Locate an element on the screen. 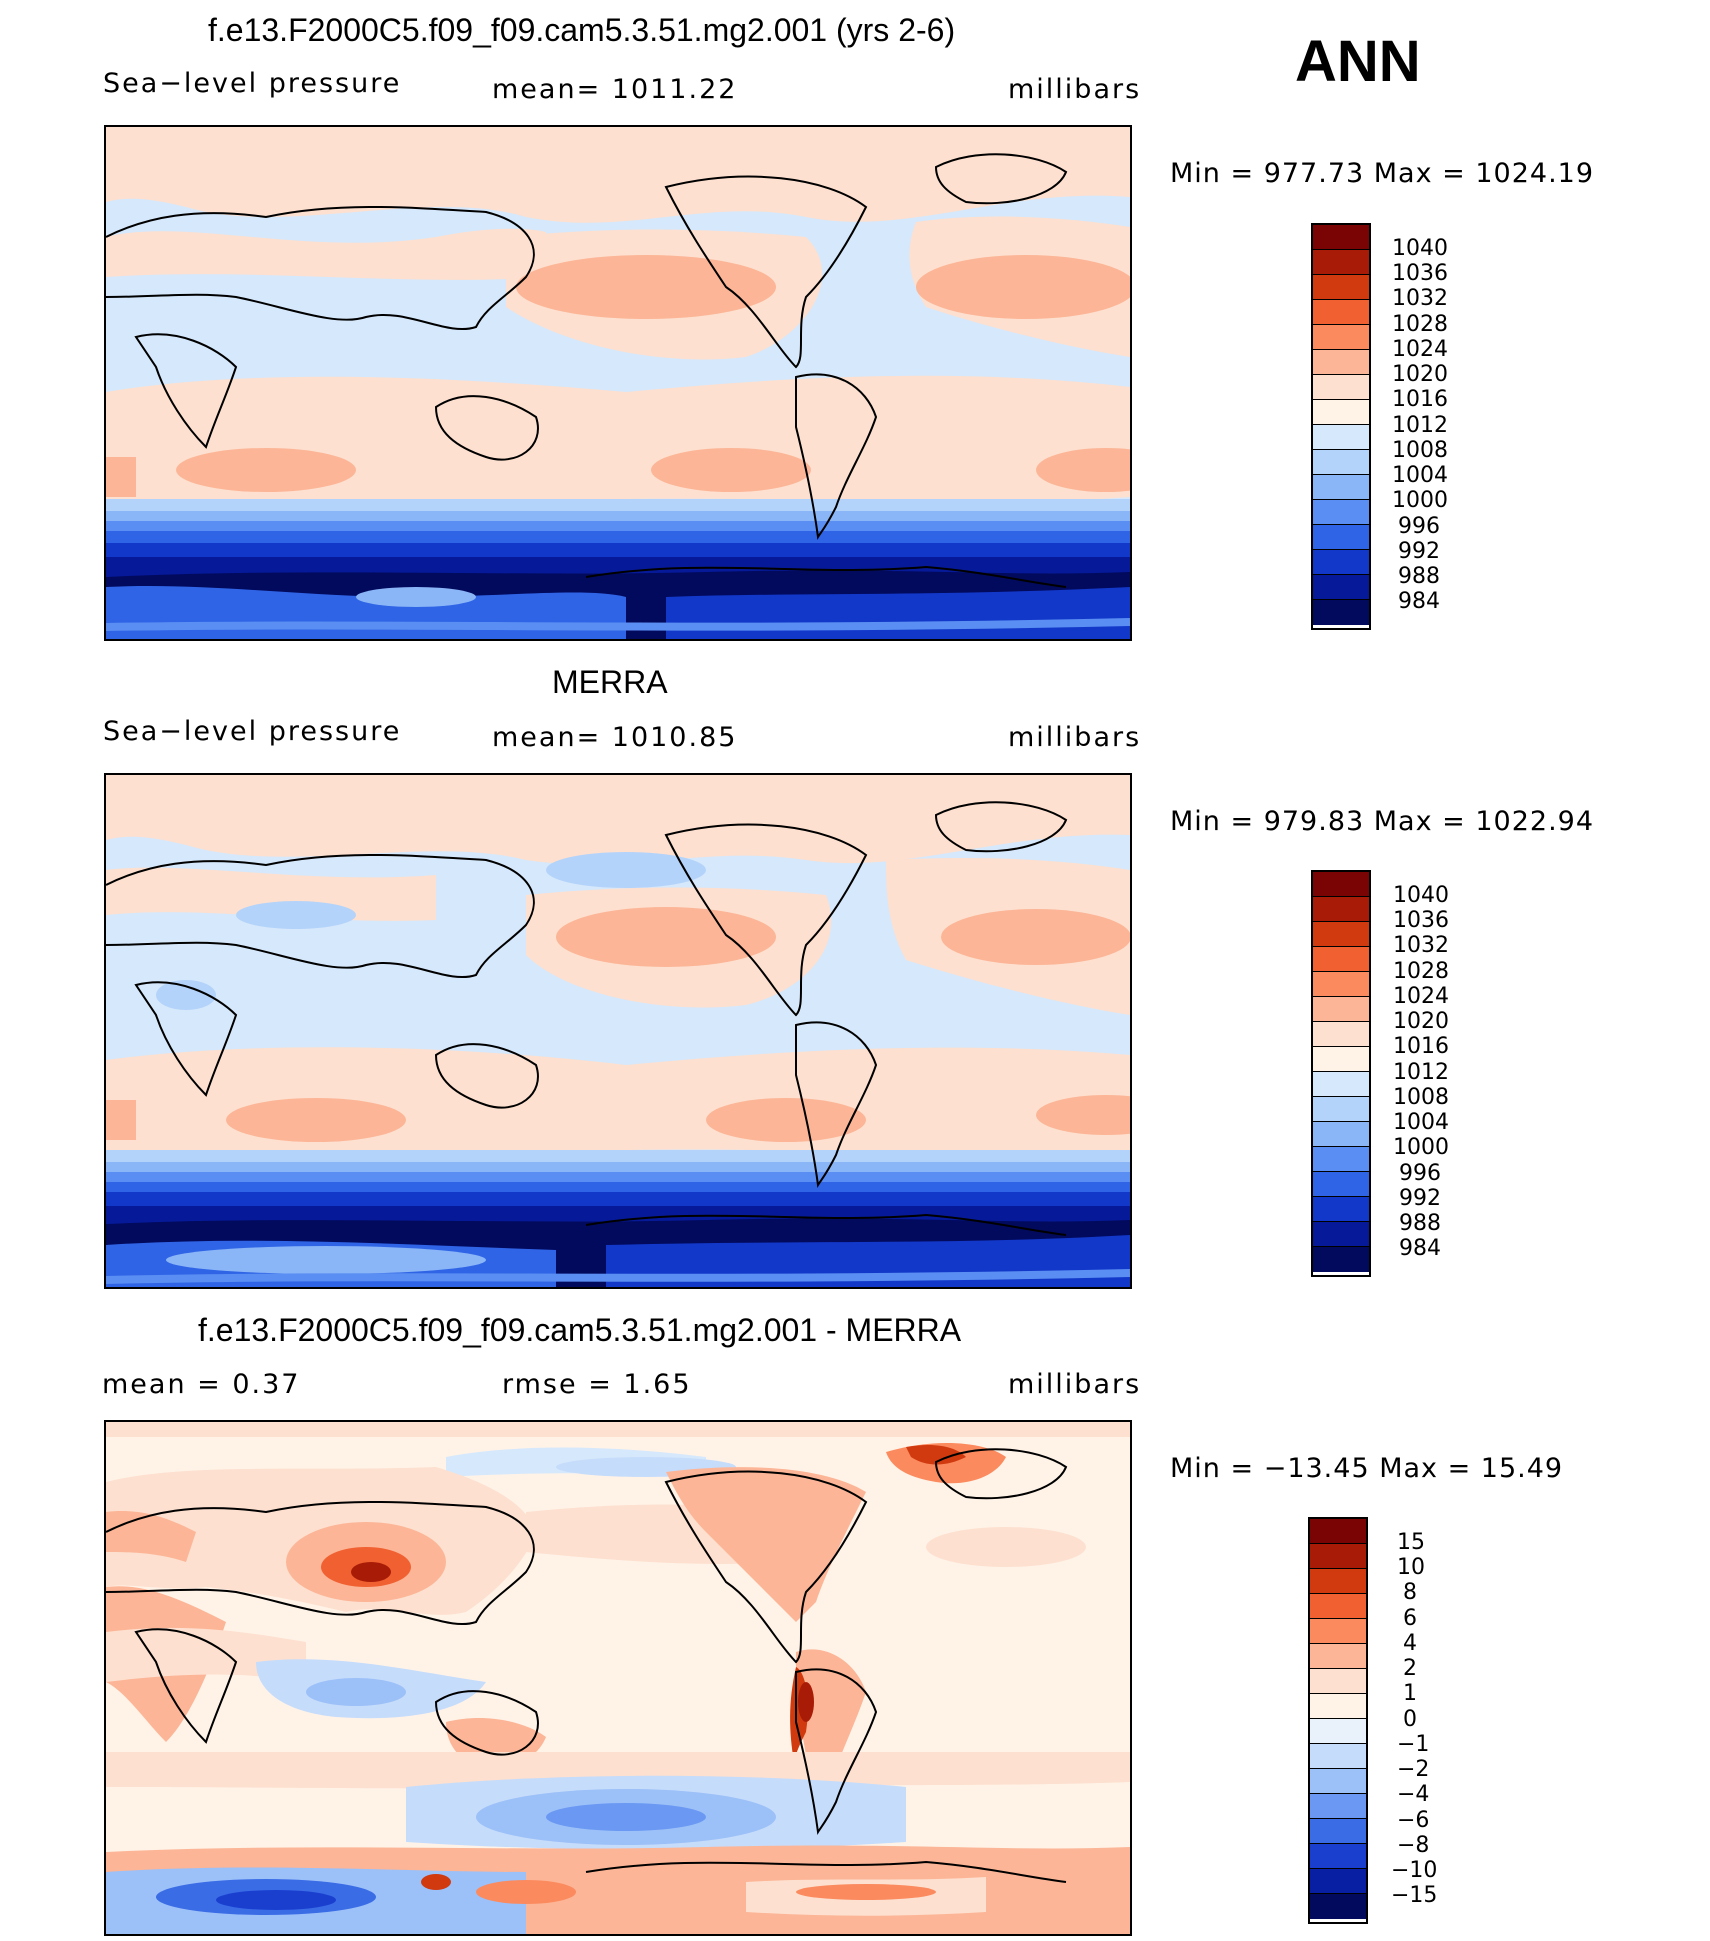 Image resolution: width=1710 pixels, height=1941 pixels. panel3-colorbar-tick: 6 is located at coordinates (1410, 1618).